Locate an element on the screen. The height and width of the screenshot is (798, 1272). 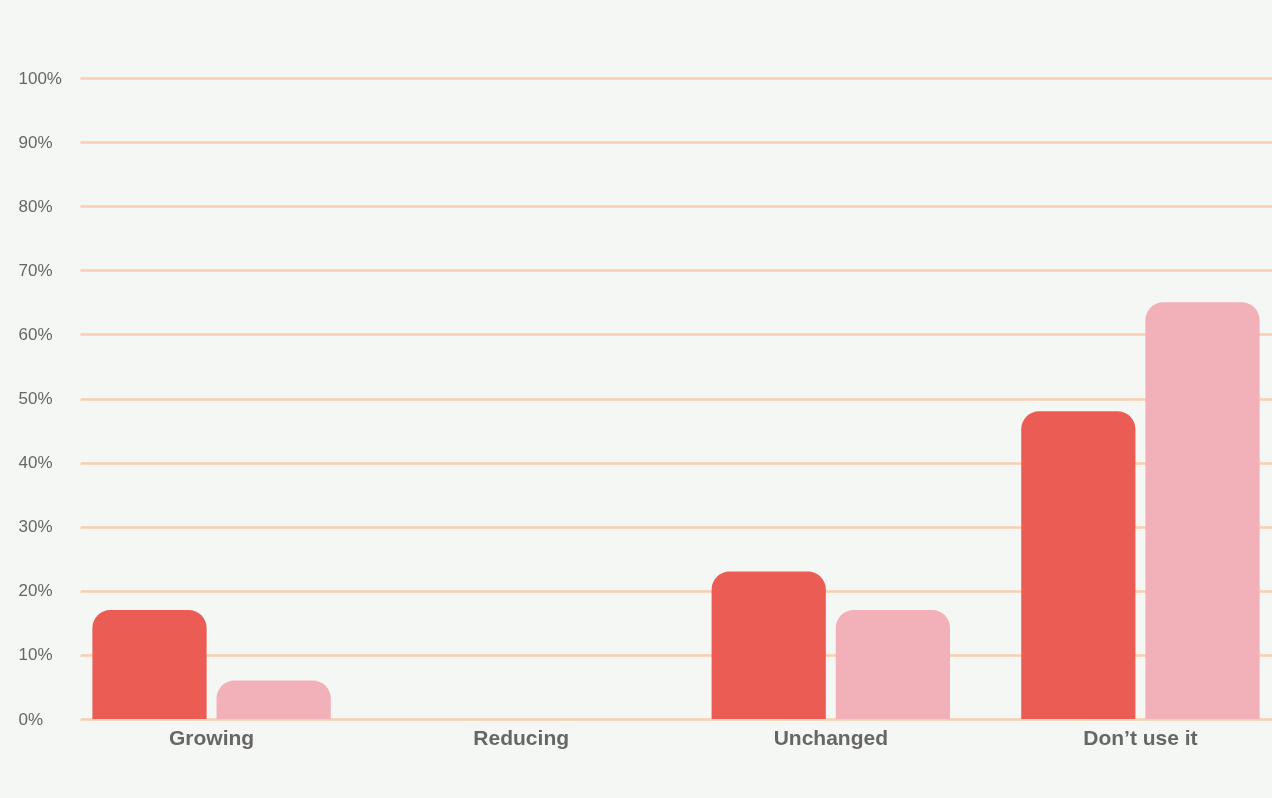
y-tick-label: 20% is located at coordinates (35, 591).